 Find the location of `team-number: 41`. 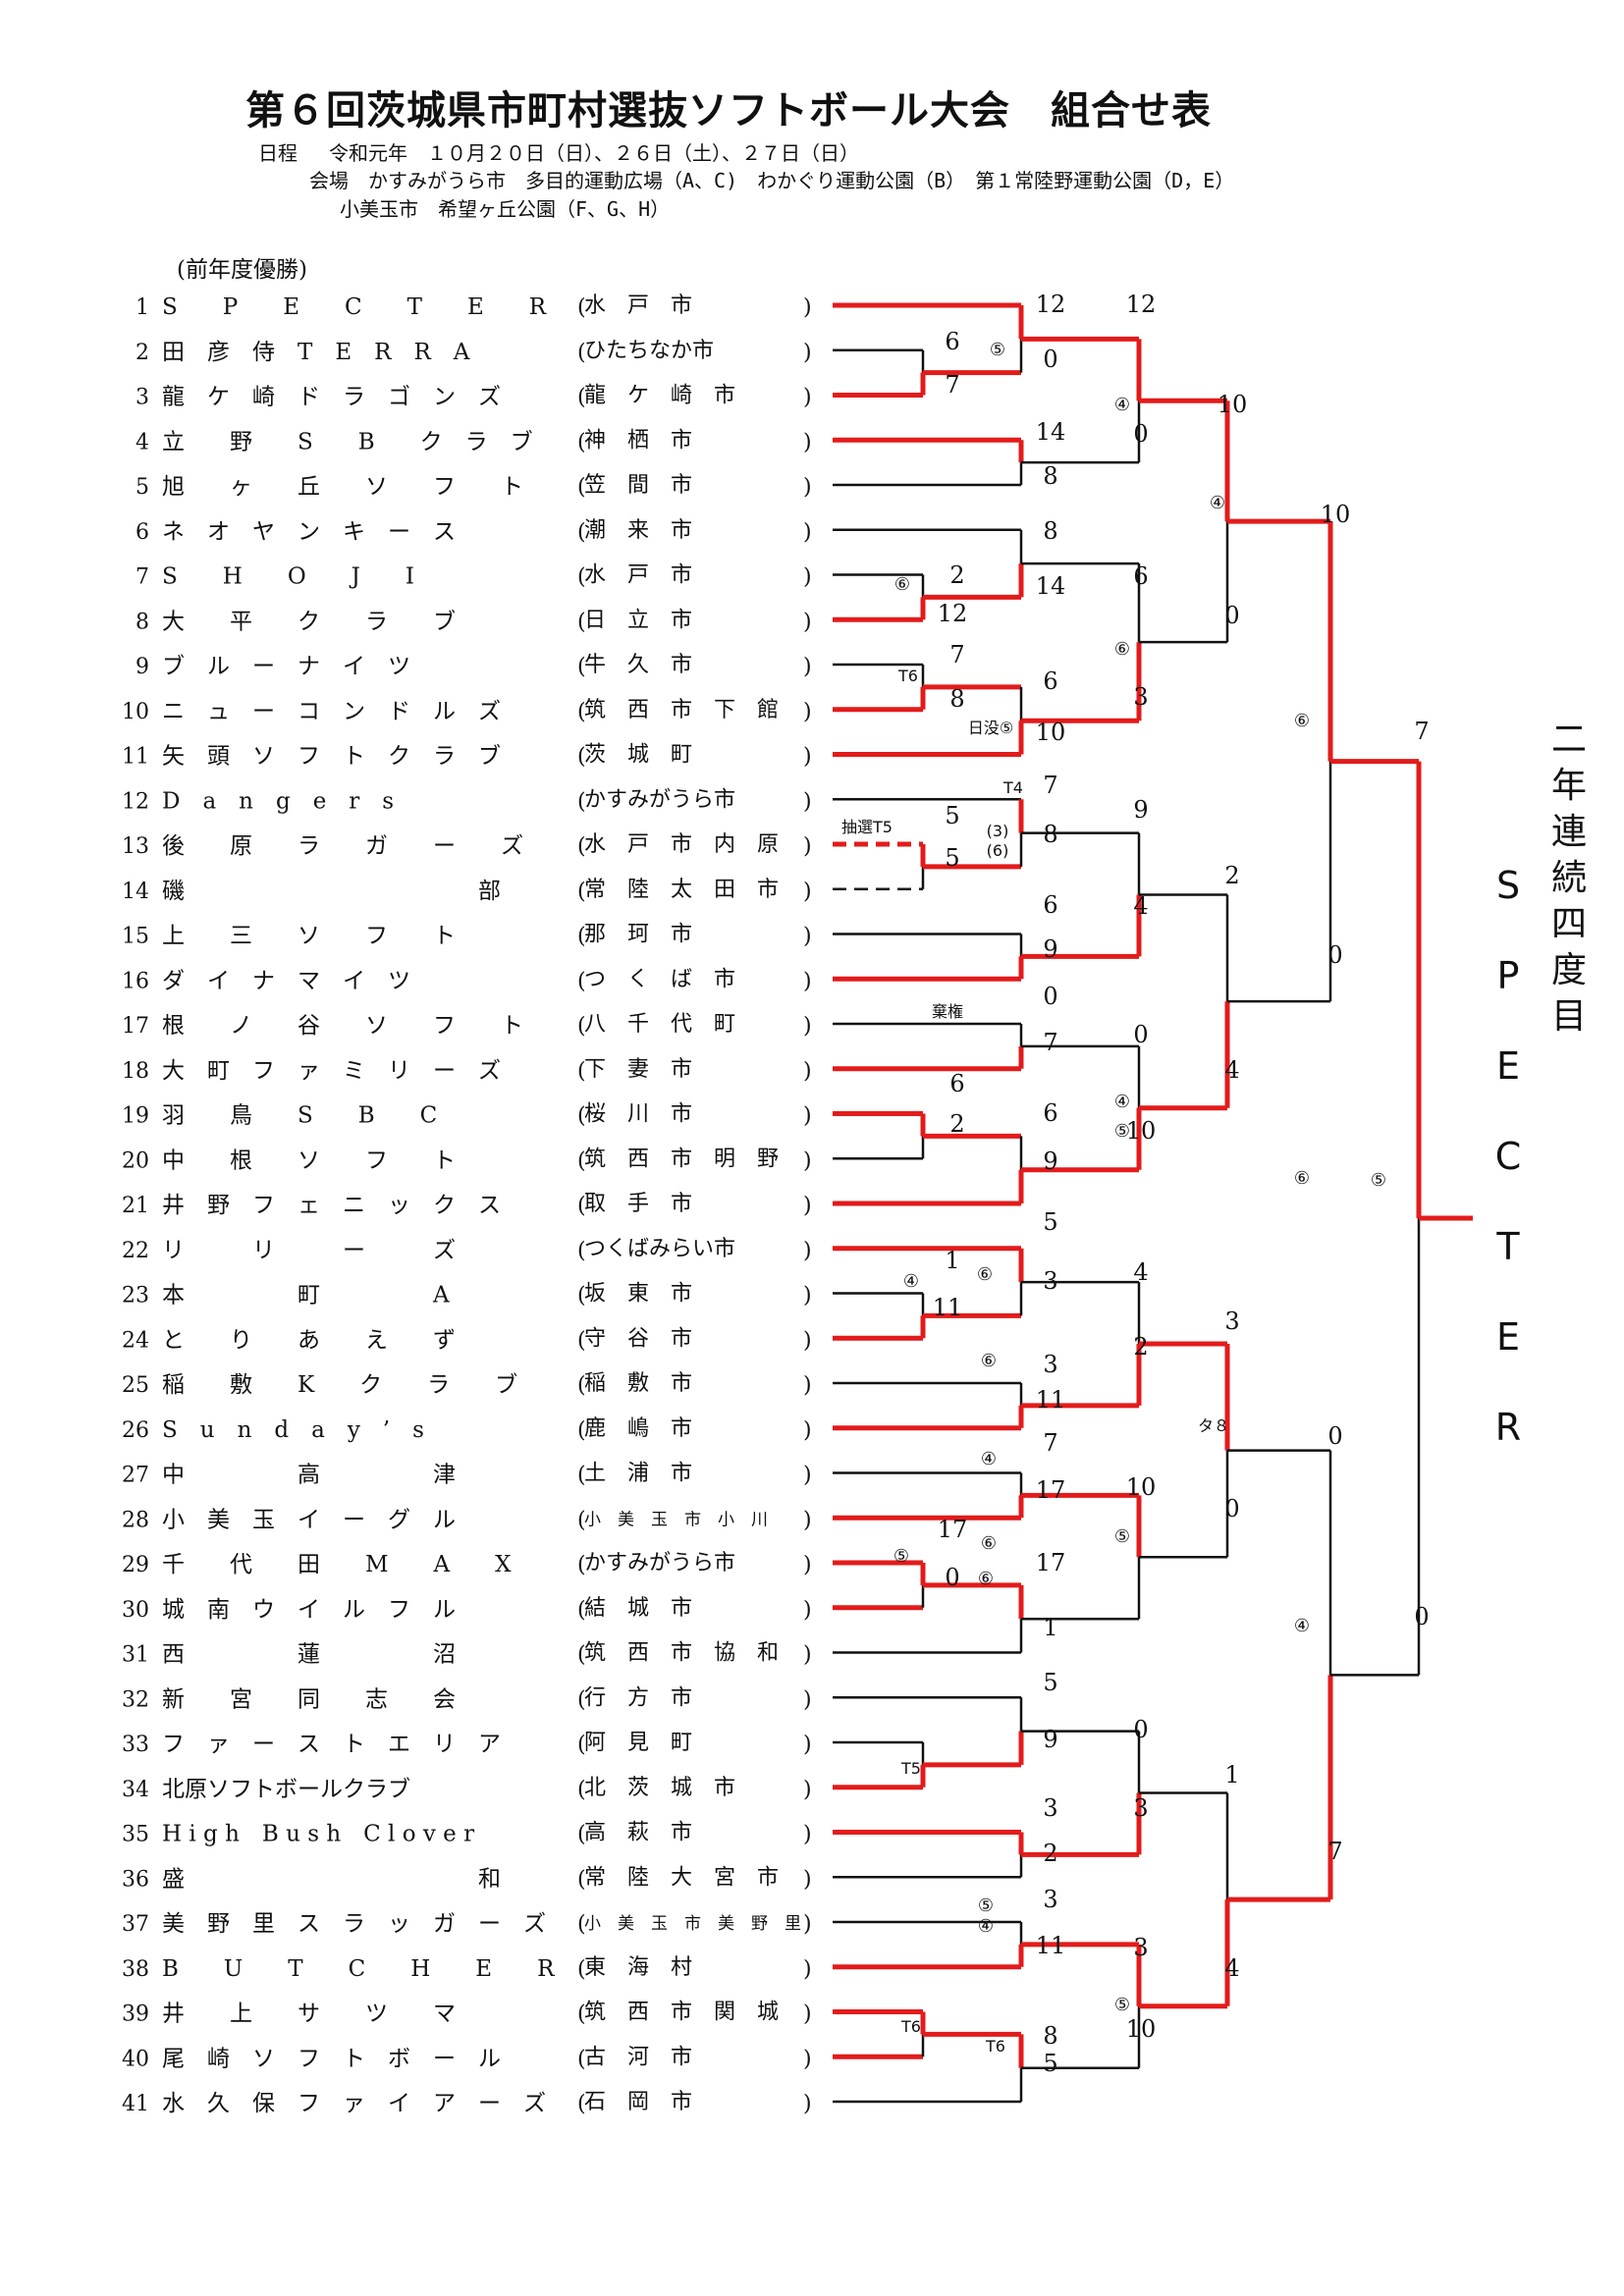

team-number: 41 is located at coordinates (135, 2104).